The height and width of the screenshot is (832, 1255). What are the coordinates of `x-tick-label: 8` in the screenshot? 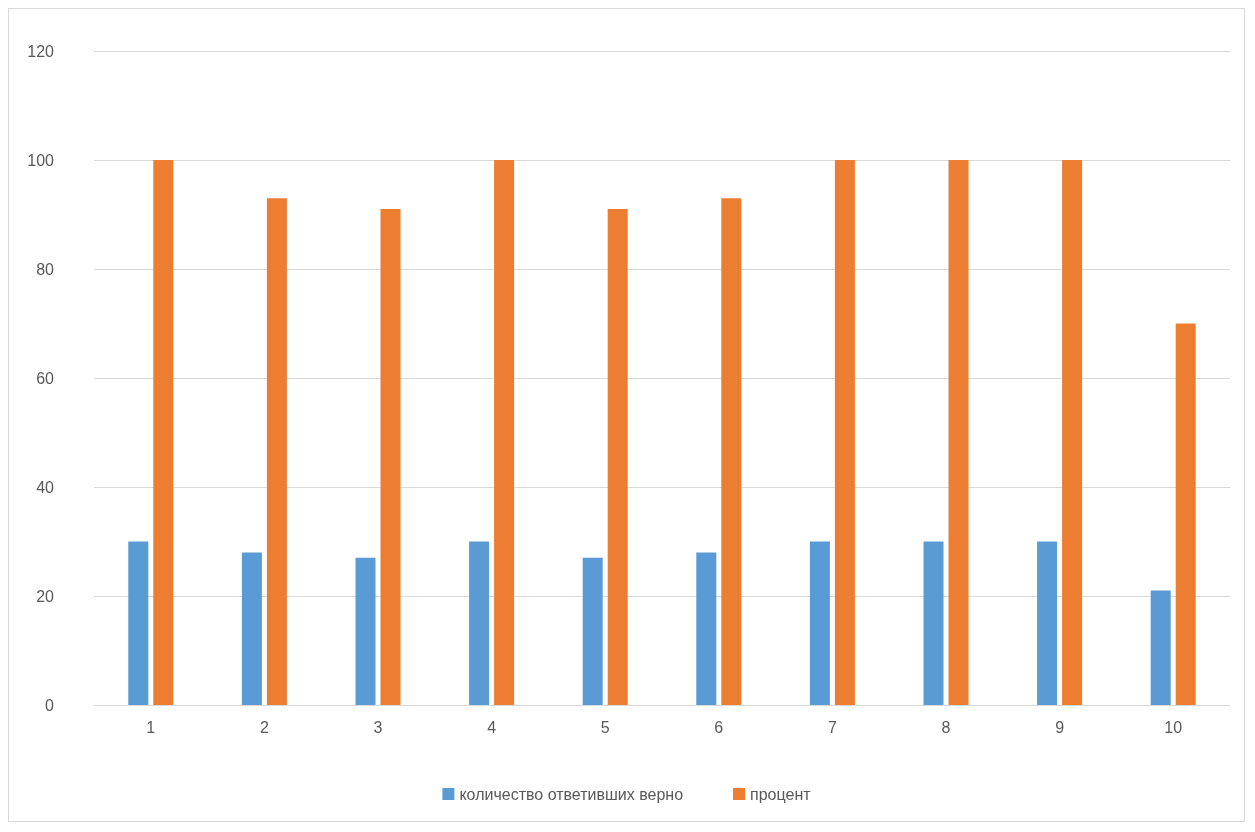 It's located at (946, 727).